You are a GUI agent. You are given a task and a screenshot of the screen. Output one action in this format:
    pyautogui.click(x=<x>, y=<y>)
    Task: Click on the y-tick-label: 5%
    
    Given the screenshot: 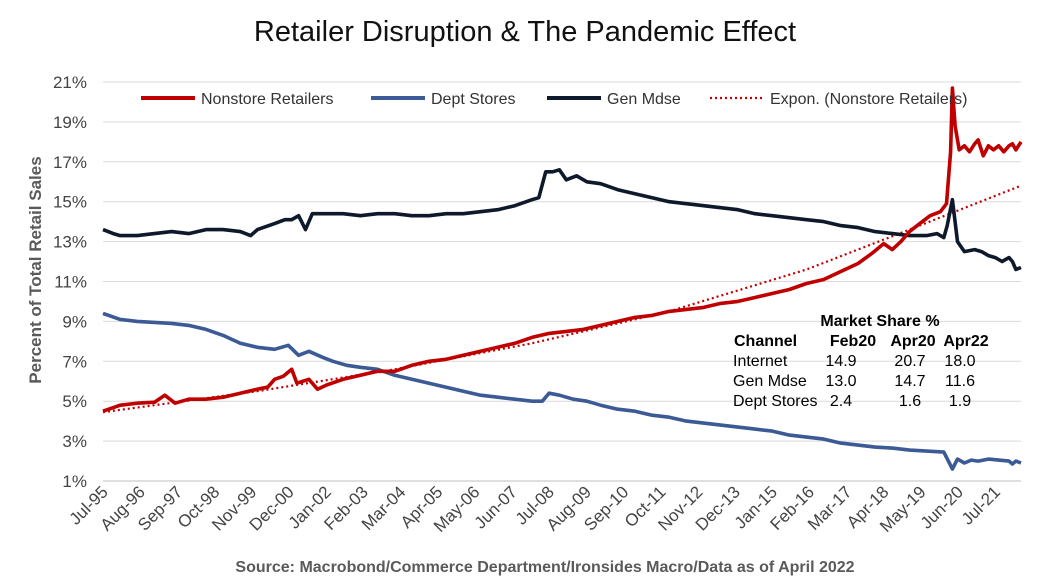 What is the action you would take?
    pyautogui.click(x=74, y=401)
    